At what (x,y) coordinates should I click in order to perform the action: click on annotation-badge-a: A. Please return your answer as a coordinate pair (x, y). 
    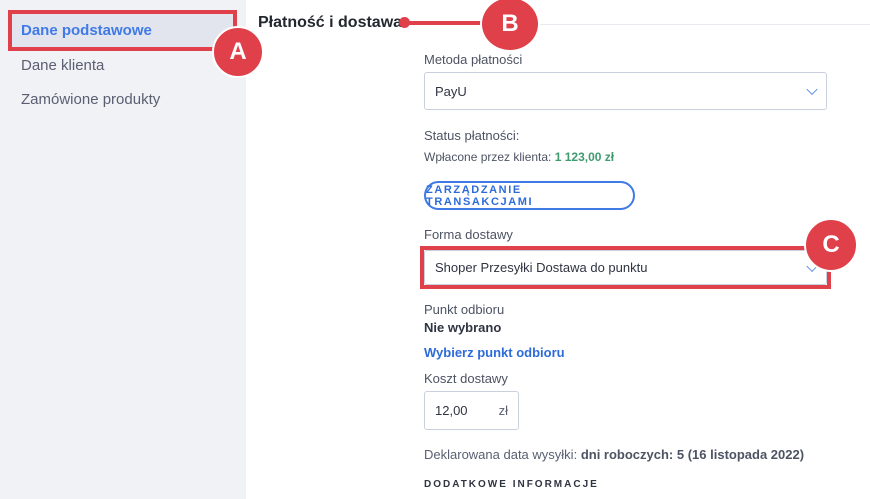
    Looking at the image, I should click on (238, 52).